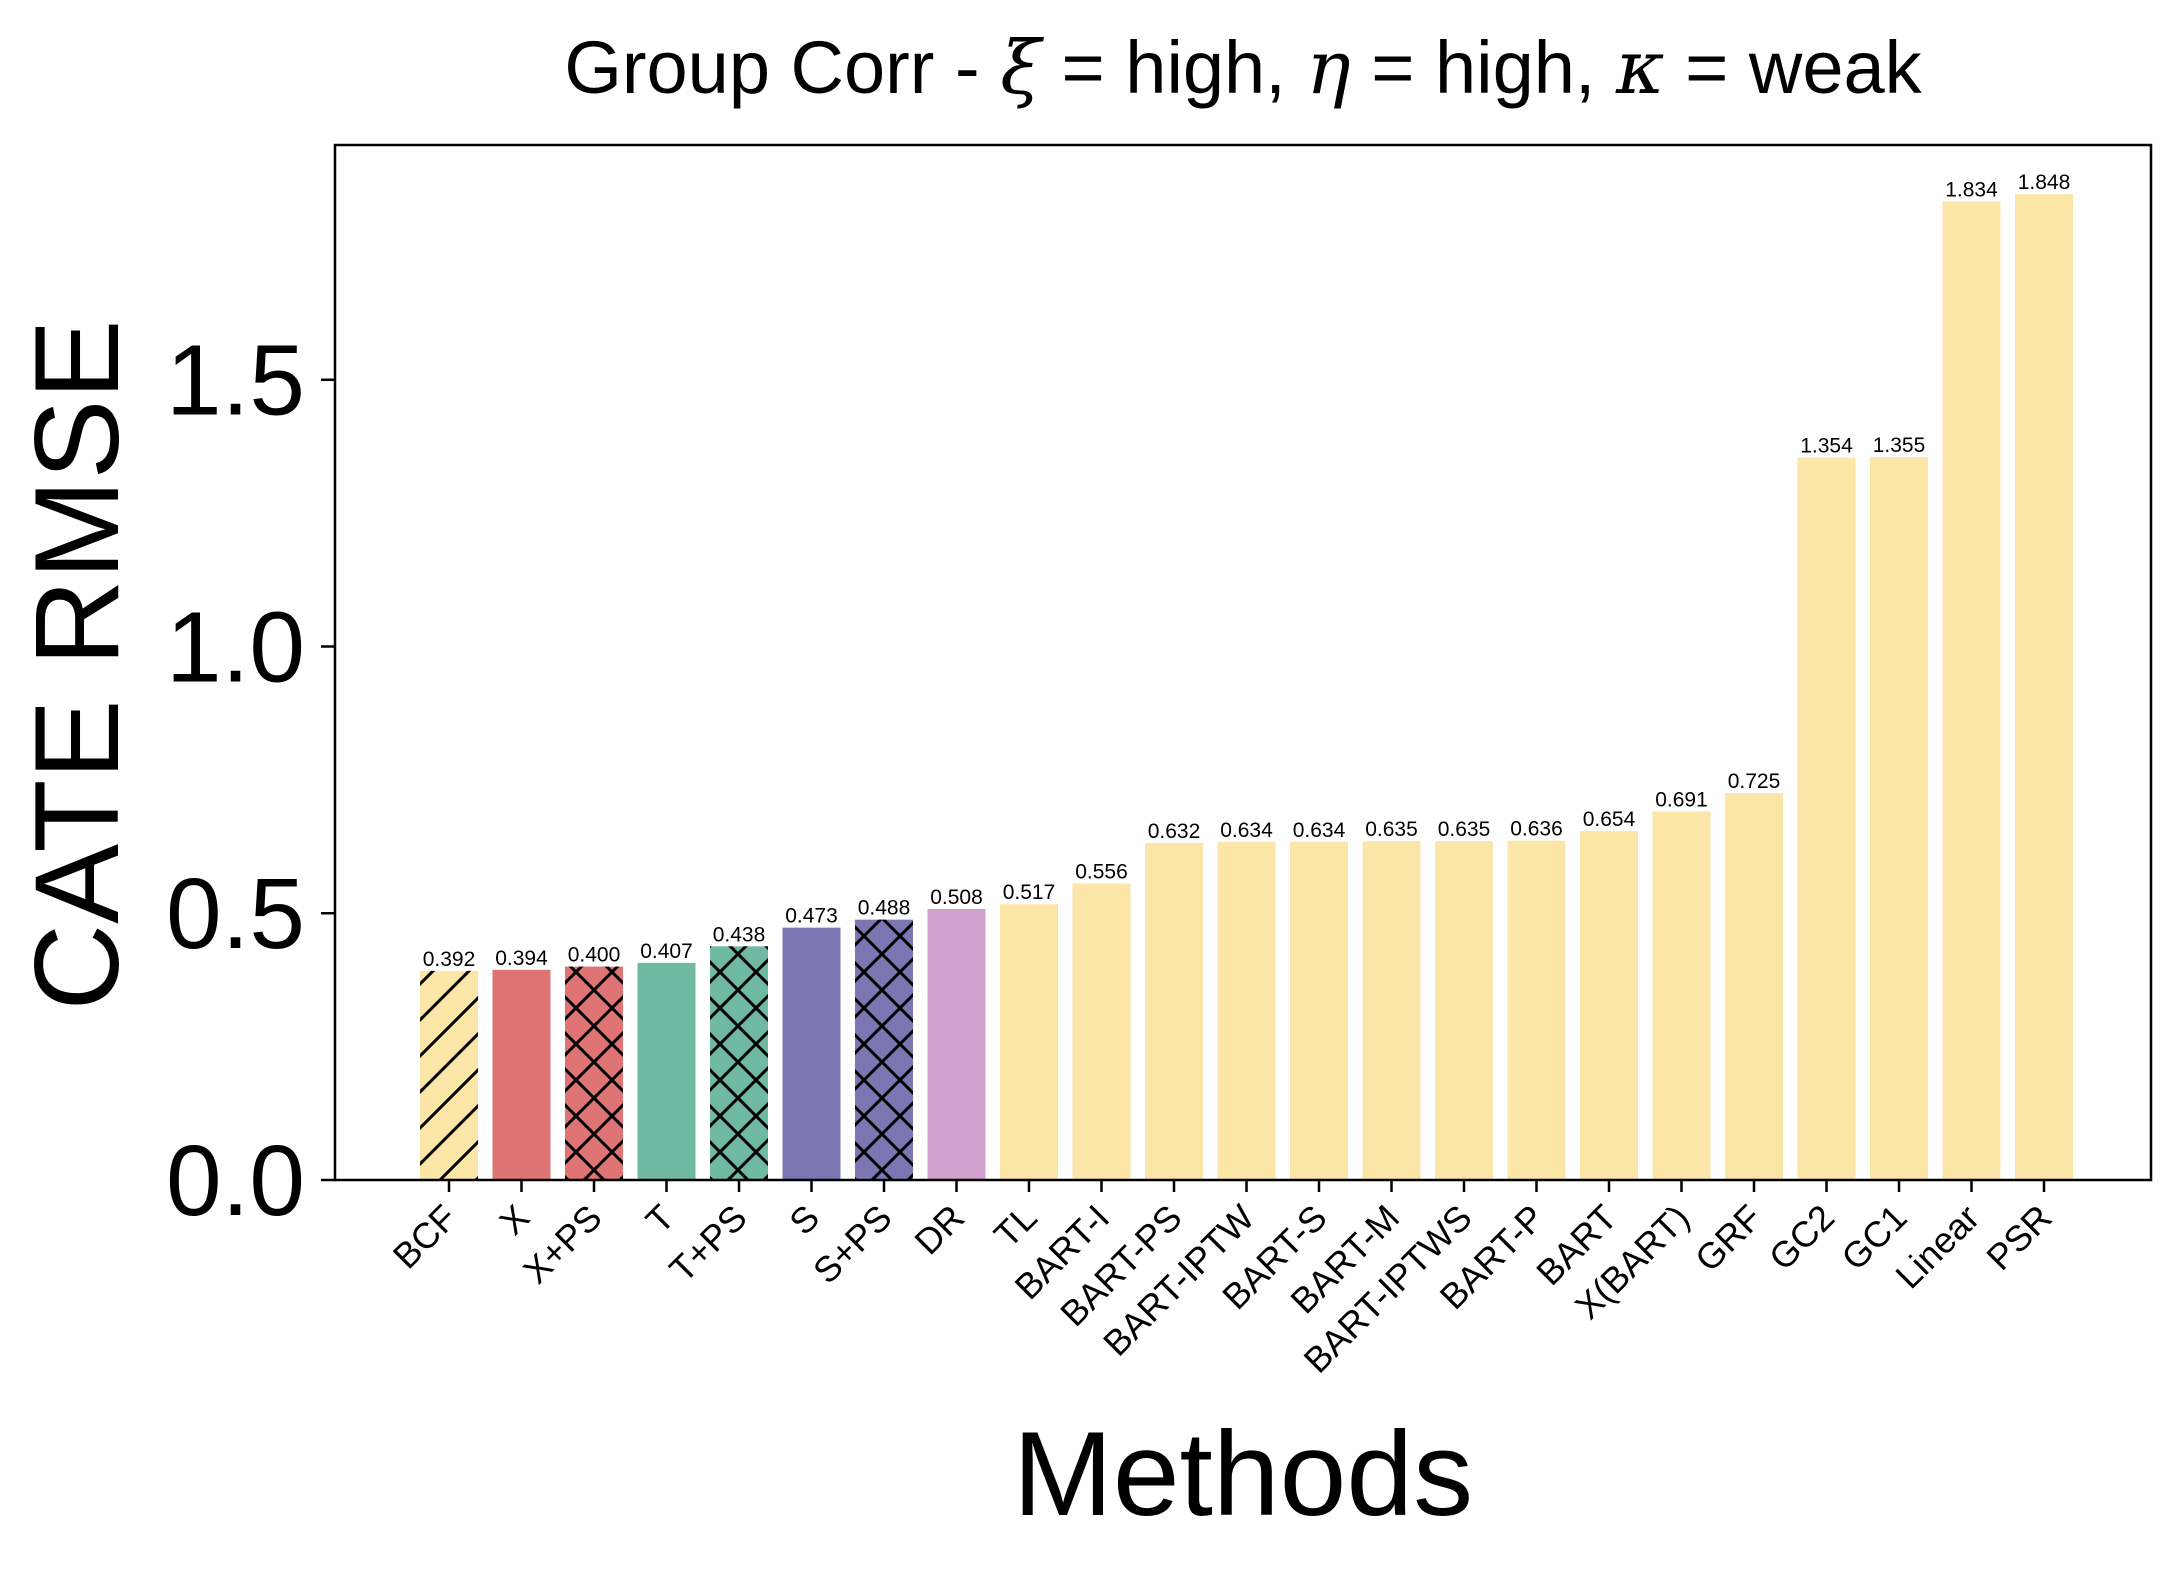  Describe the element at coordinates (1609, 1005) in the screenshot. I see `bar-bart` at that location.